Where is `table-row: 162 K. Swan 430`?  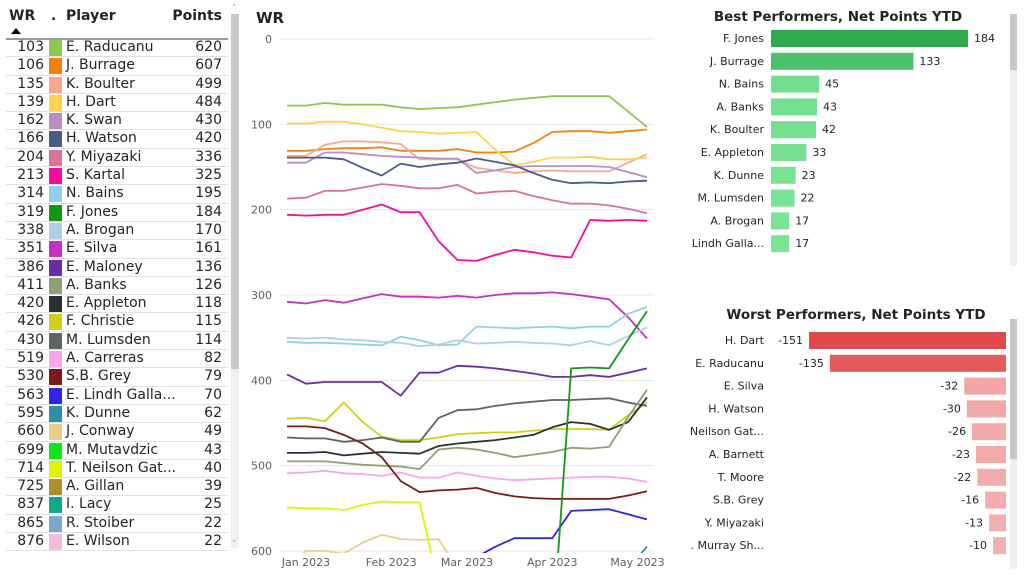 table-row: 162 K. Swan 430 is located at coordinates (117, 121).